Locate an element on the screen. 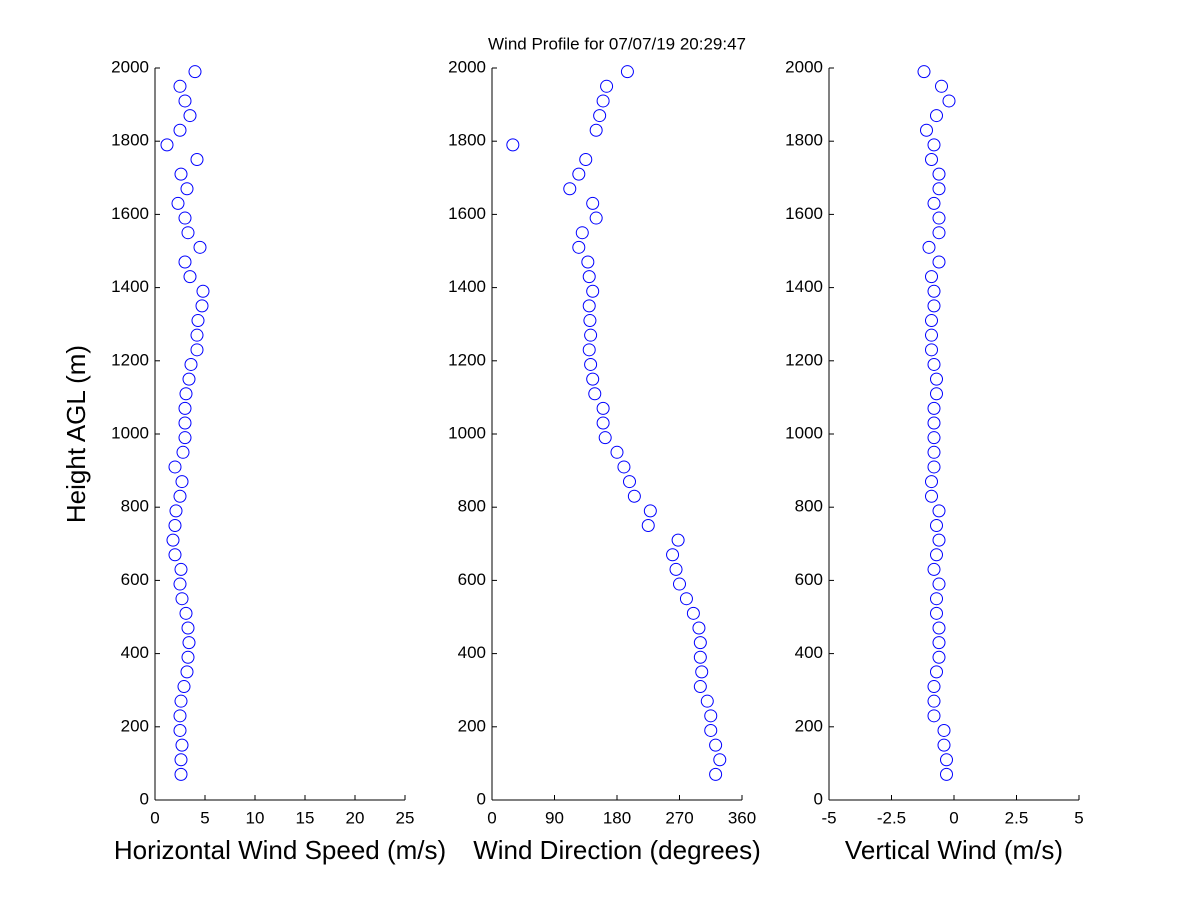  x-tick-label: 25 is located at coordinates (405, 817).